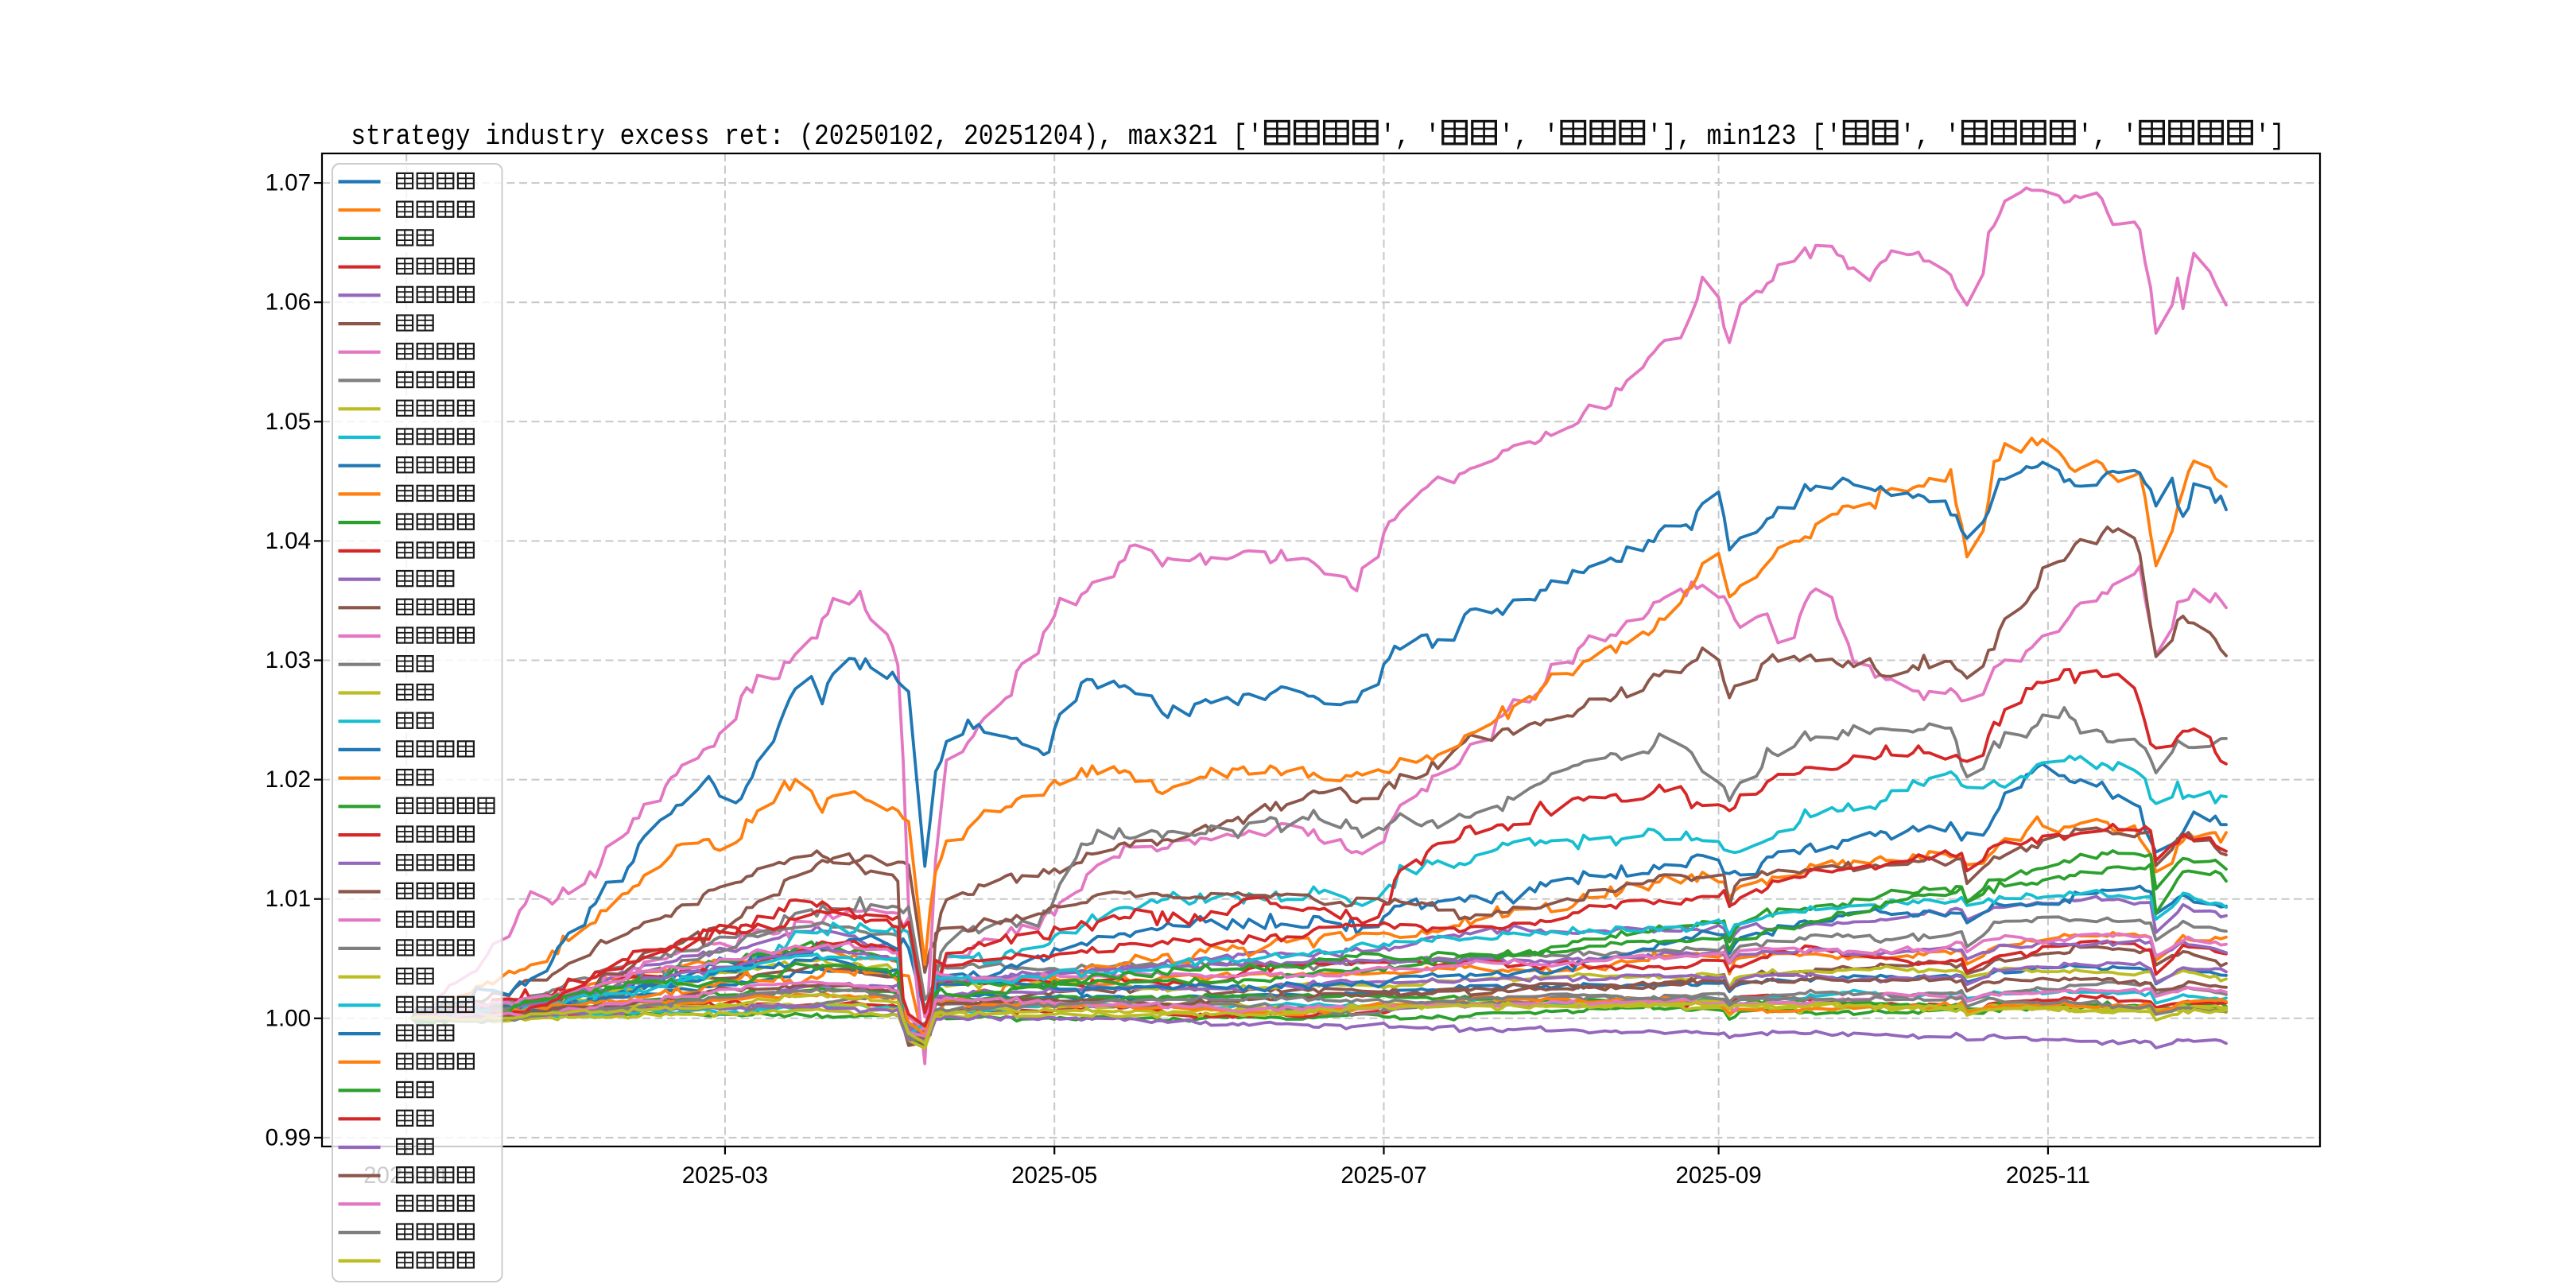 Image resolution: width=2576 pixels, height=1288 pixels. Describe the element at coordinates (1744, 136) in the screenshot. I see `svg-text: '], min123 ['` at that location.